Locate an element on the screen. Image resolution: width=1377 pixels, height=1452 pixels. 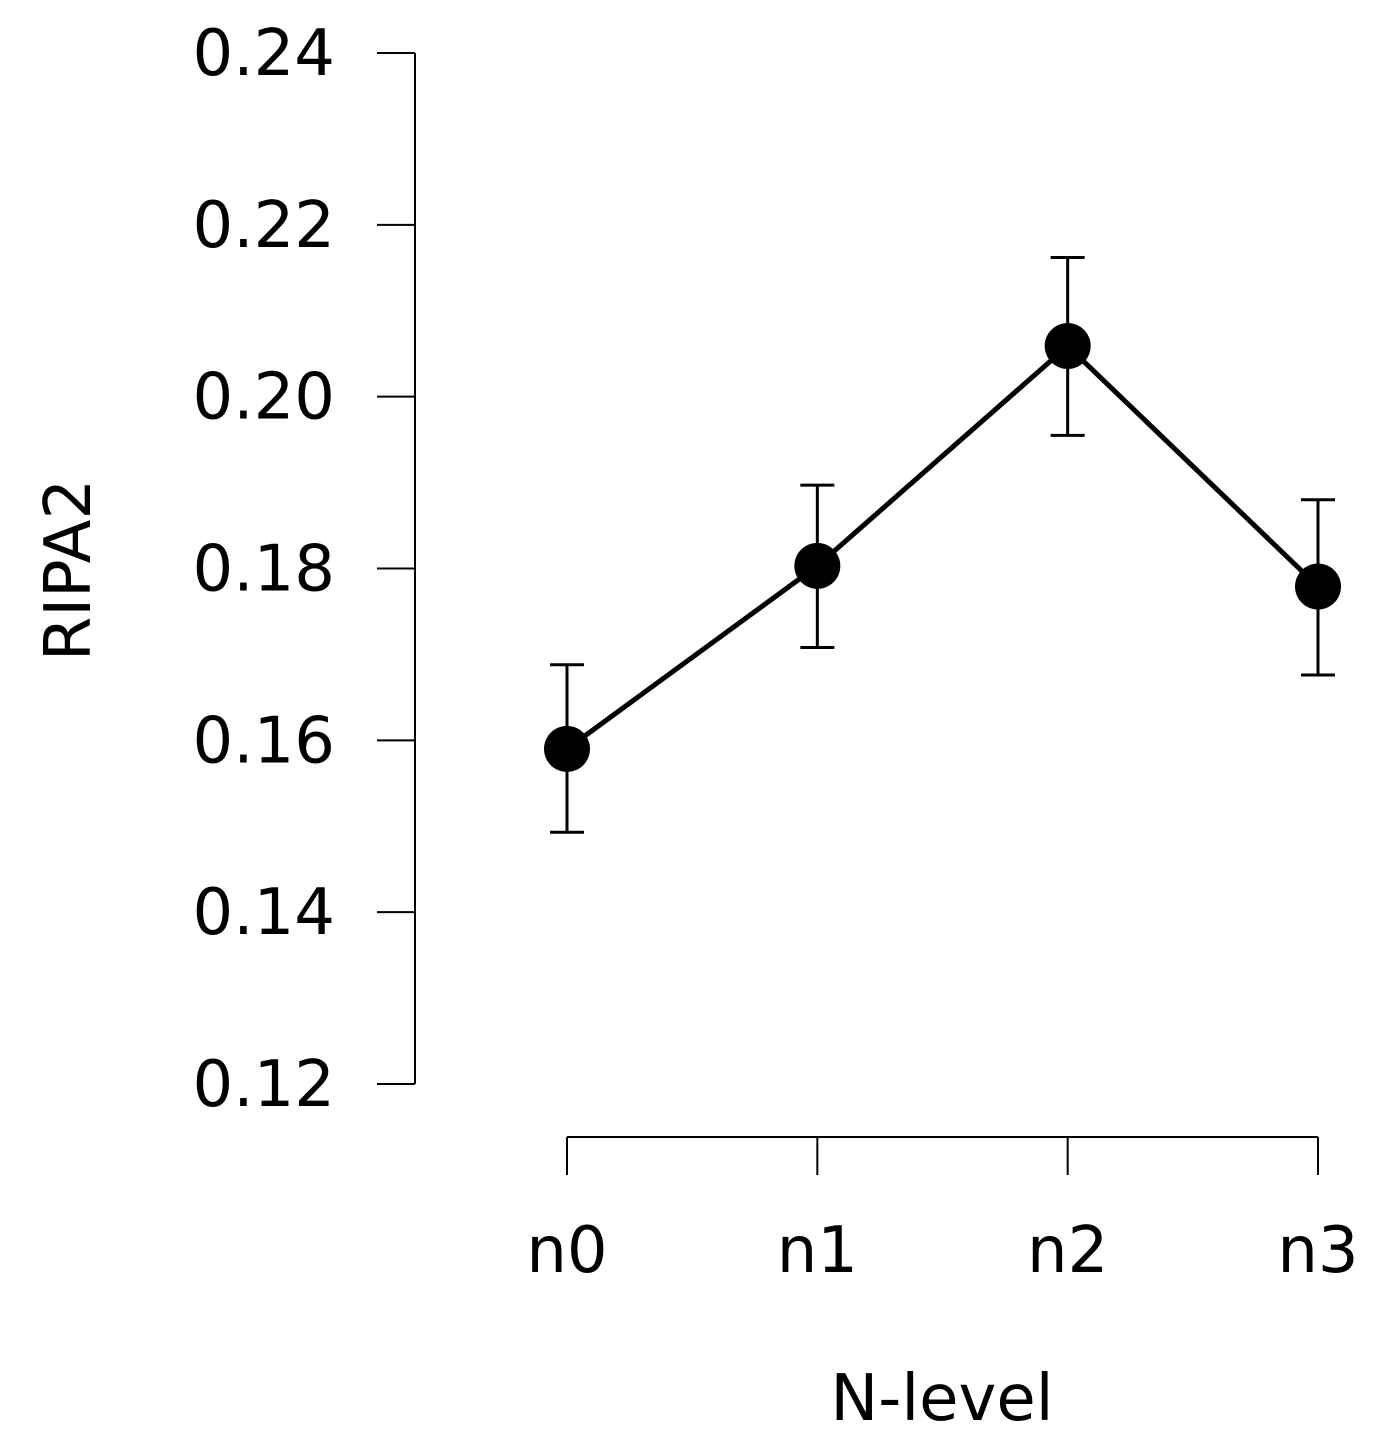
x-tick-label: n2 is located at coordinates (1067, 1251).